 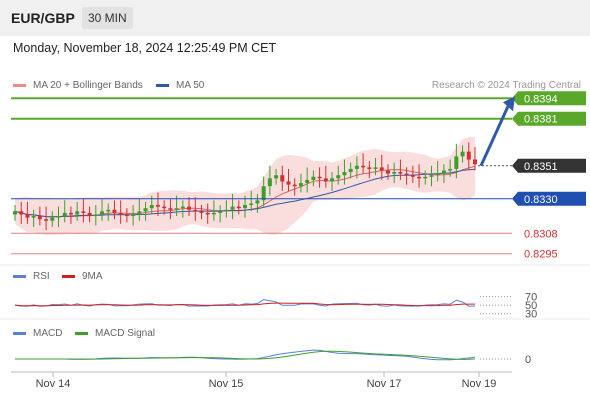 I want to click on watermark: Research © 2024 Trading Central, so click(x=506, y=85).